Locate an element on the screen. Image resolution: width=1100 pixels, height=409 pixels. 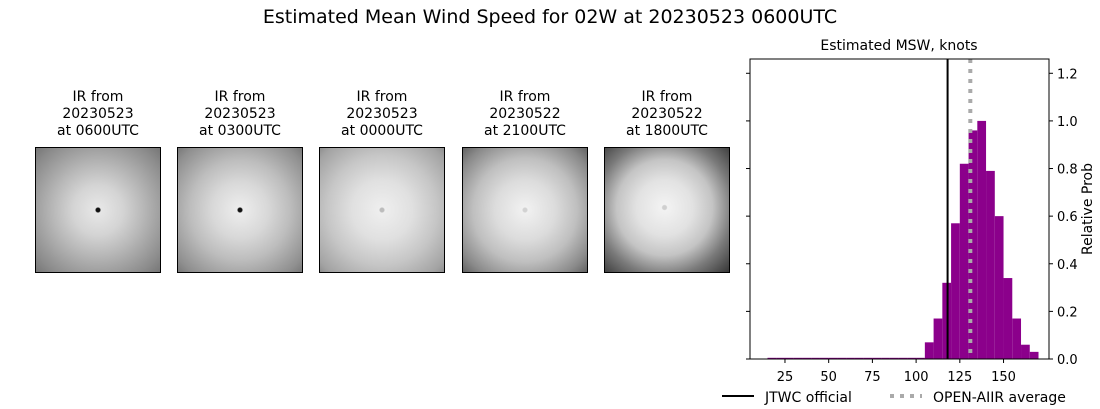
ir-panel-caption-time: at 0000UTC is located at coordinates (382, 131).